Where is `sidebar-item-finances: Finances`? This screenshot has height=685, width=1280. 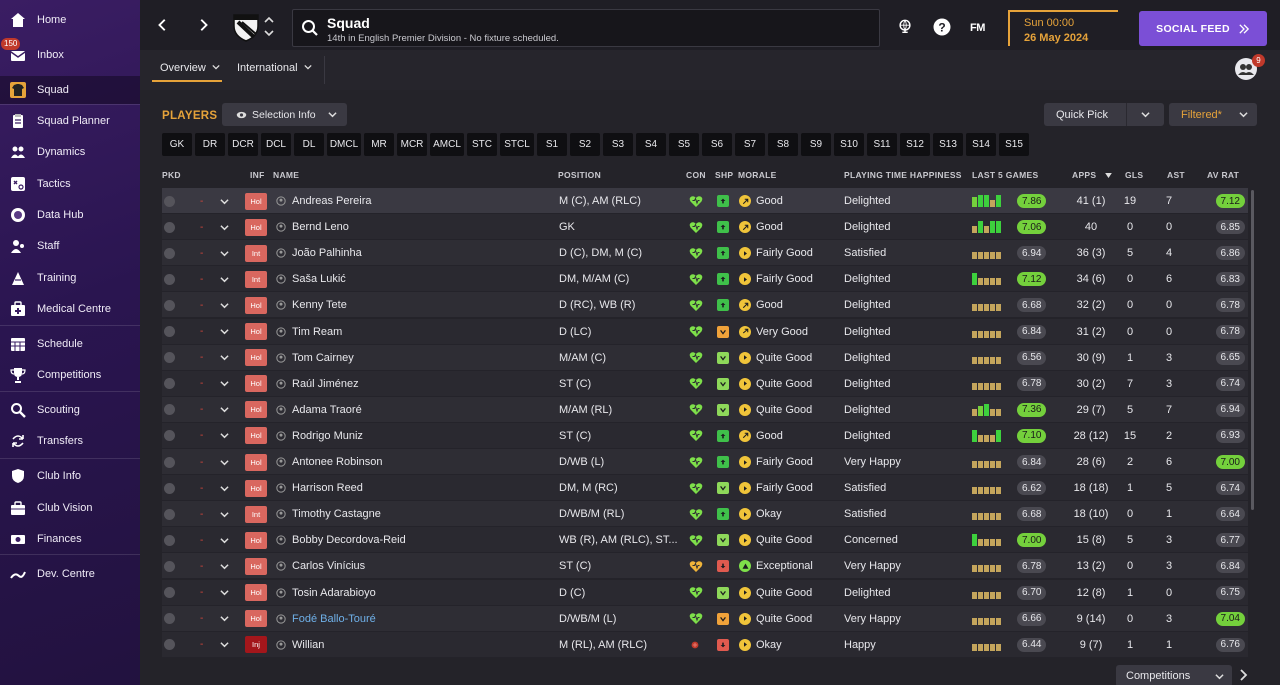
sidebar-item-finances: Finances is located at coordinates (70, 539).